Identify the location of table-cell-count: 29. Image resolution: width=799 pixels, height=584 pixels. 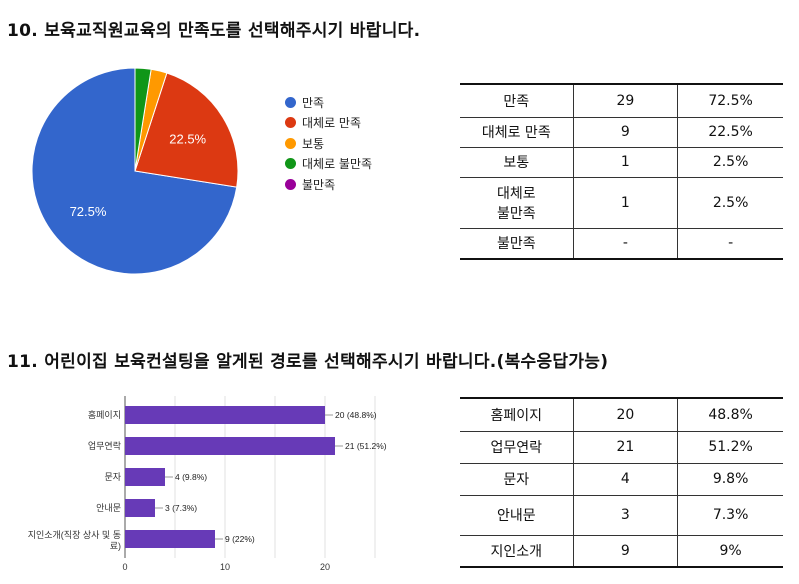
(625, 100).